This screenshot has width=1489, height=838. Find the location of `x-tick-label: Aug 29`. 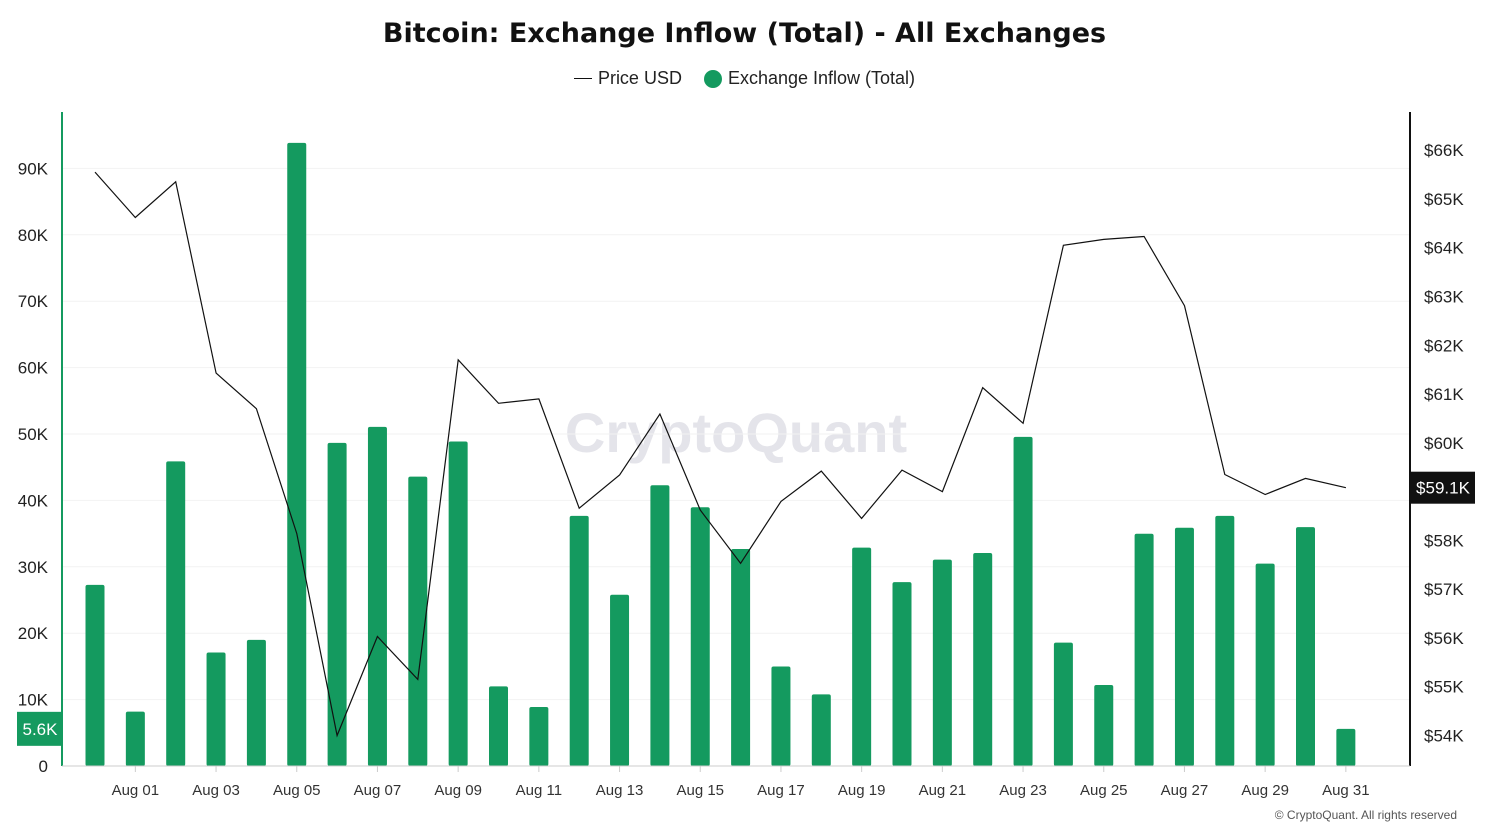

x-tick-label: Aug 29 is located at coordinates (1265, 790).